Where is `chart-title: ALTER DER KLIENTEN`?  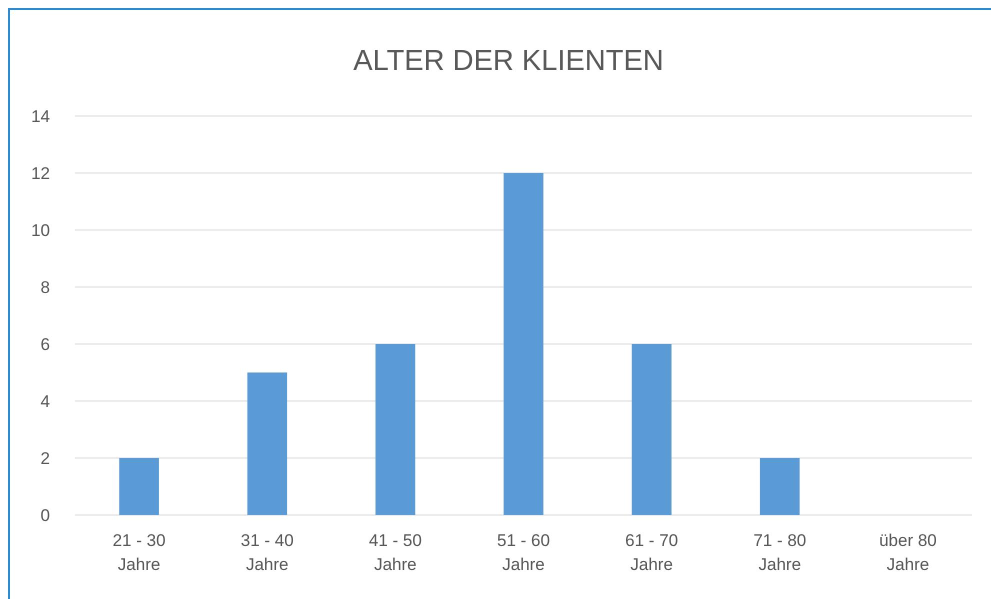 chart-title: ALTER DER KLIENTEN is located at coordinates (508, 61).